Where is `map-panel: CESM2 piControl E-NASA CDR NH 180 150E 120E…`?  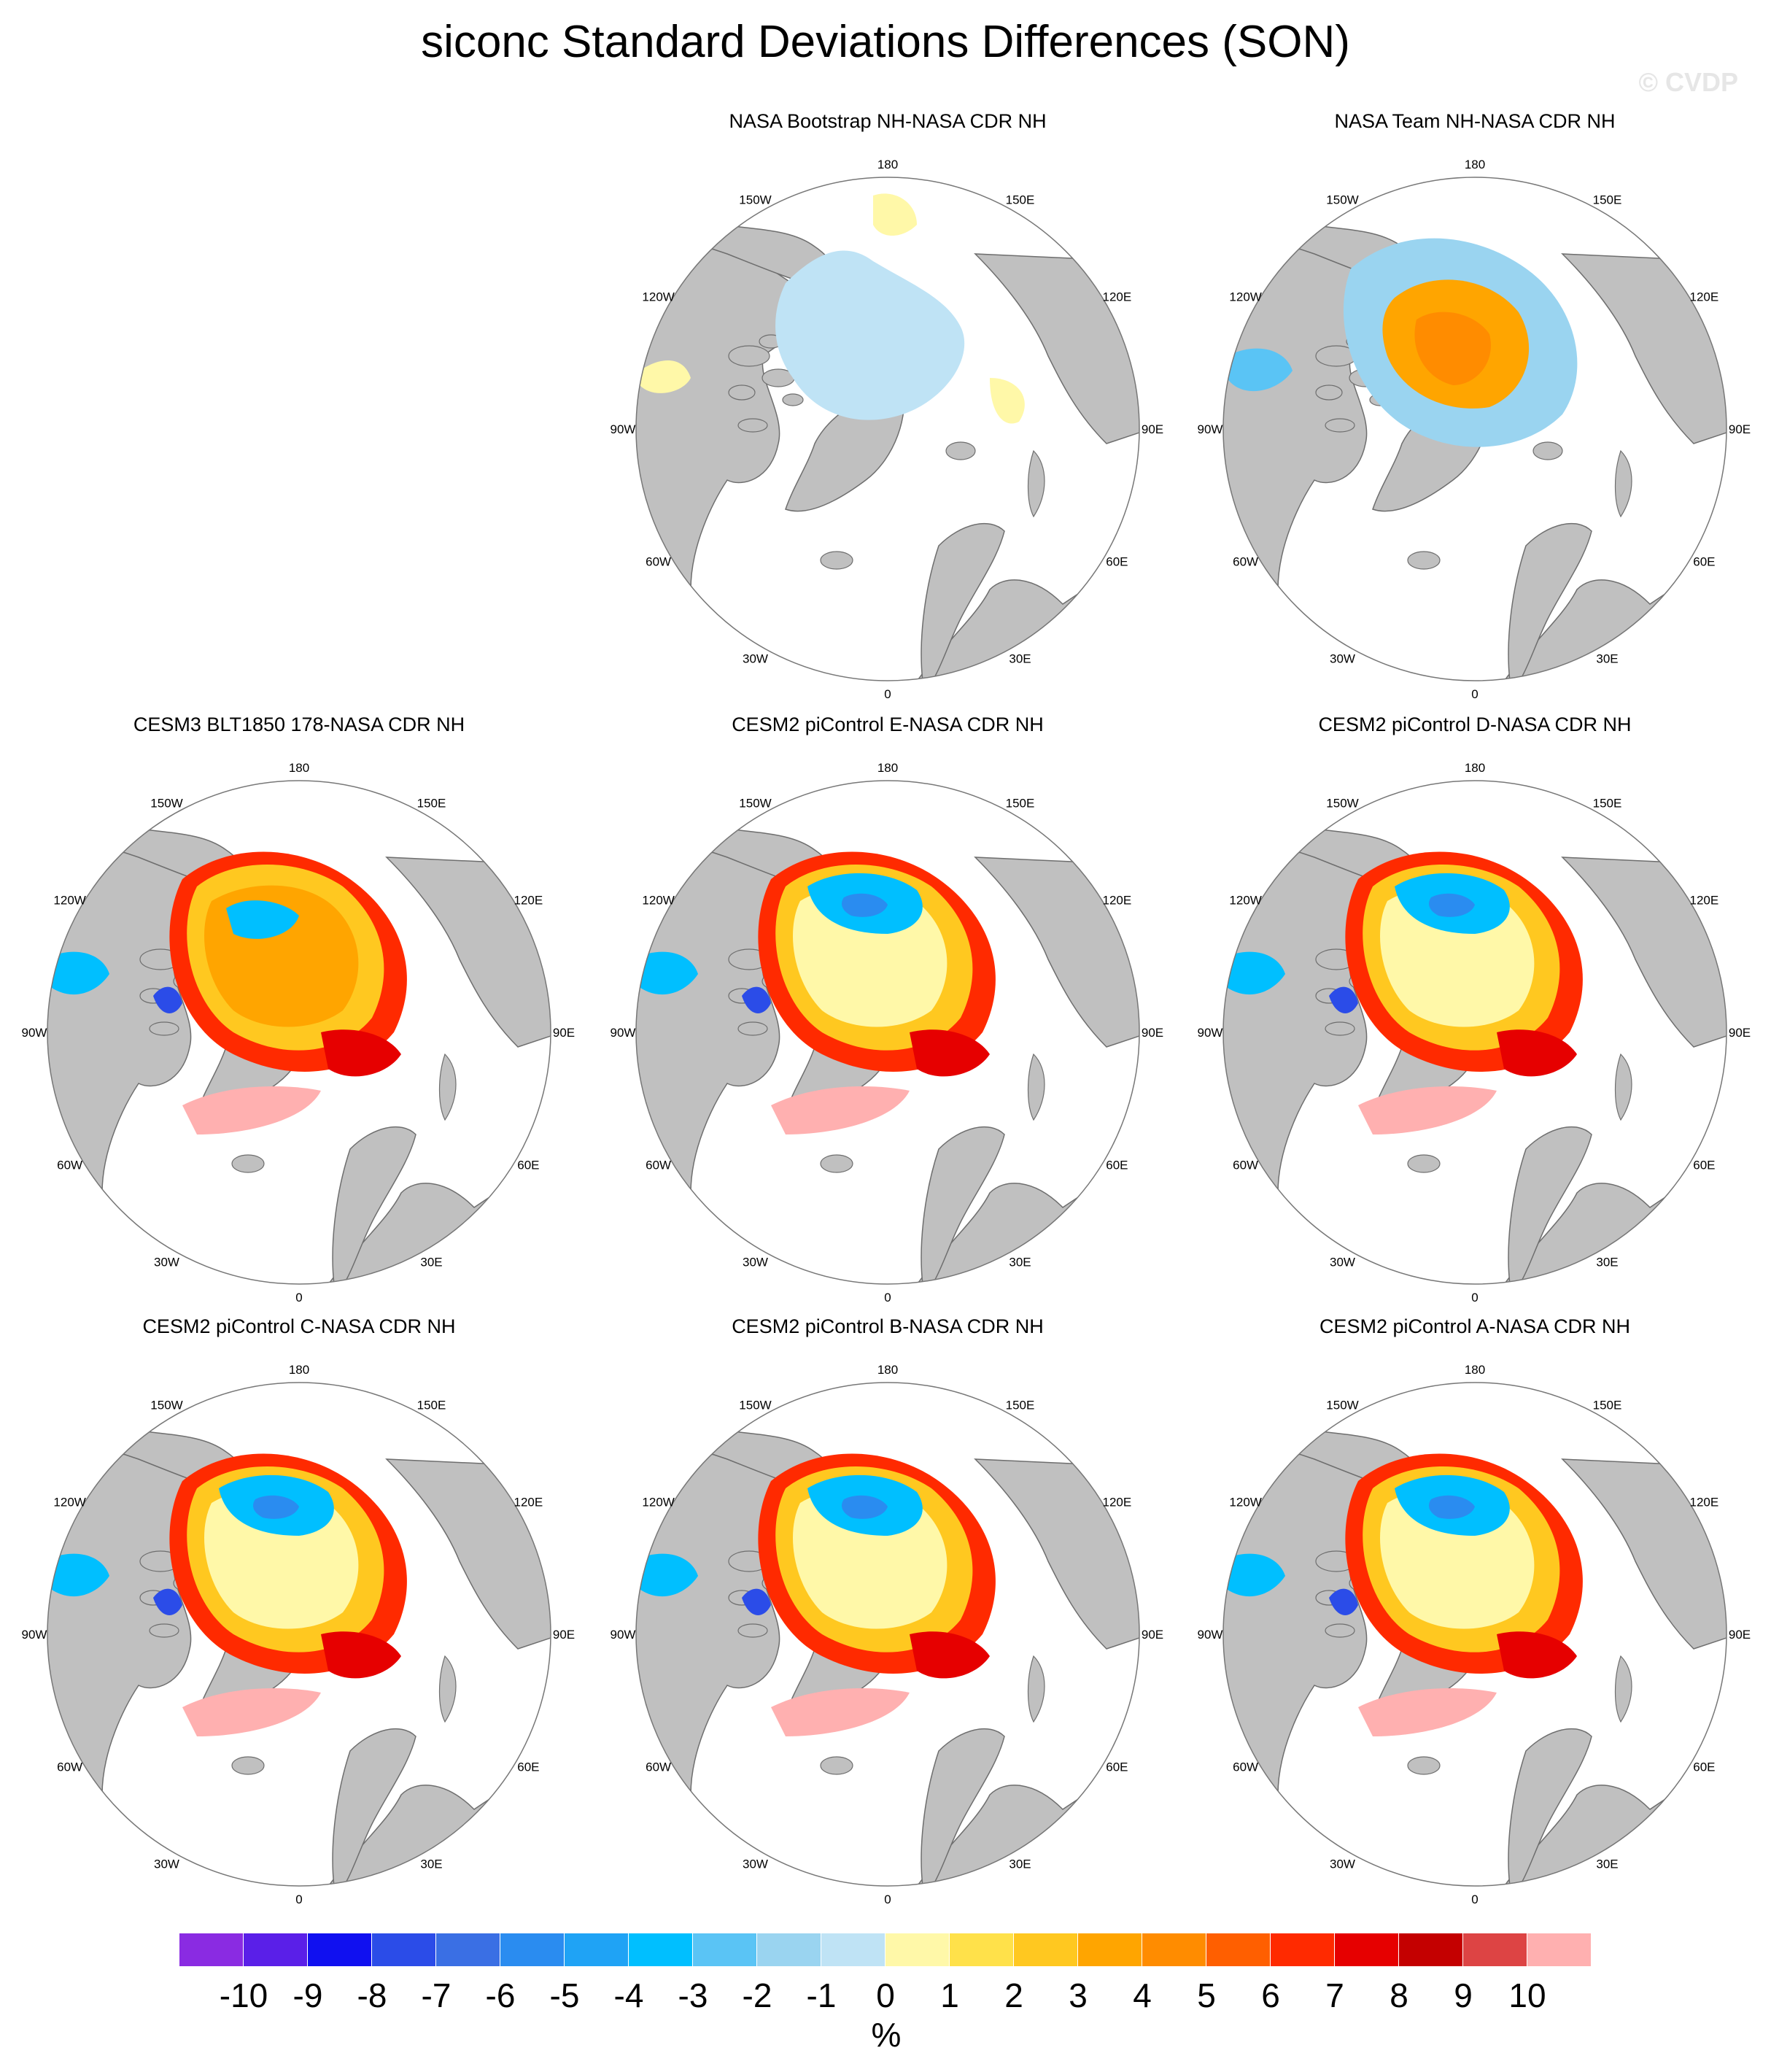 map-panel: CESM2 piControl E-NASA CDR NH 180 150E 120E… is located at coordinates (888, 1010).